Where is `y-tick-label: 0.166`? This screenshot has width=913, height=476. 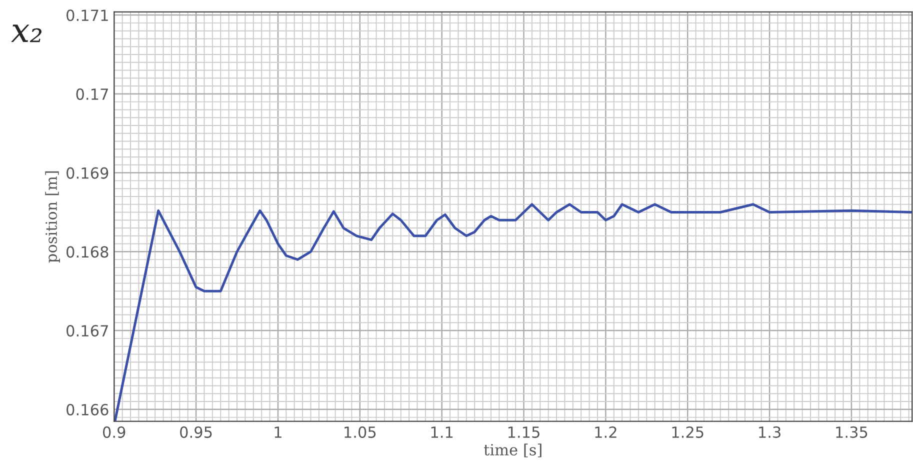
y-tick-label: 0.166 is located at coordinates (87, 410).